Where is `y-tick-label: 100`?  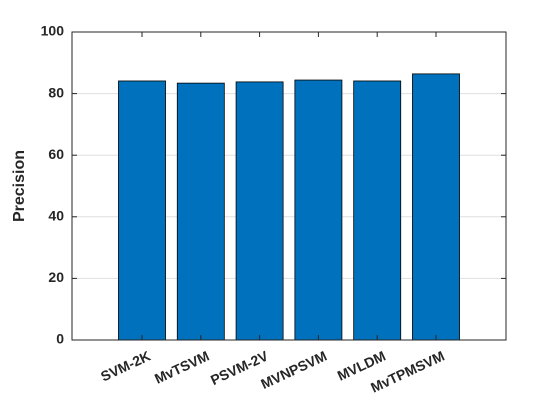
y-tick-label: 100 is located at coordinates (53, 31).